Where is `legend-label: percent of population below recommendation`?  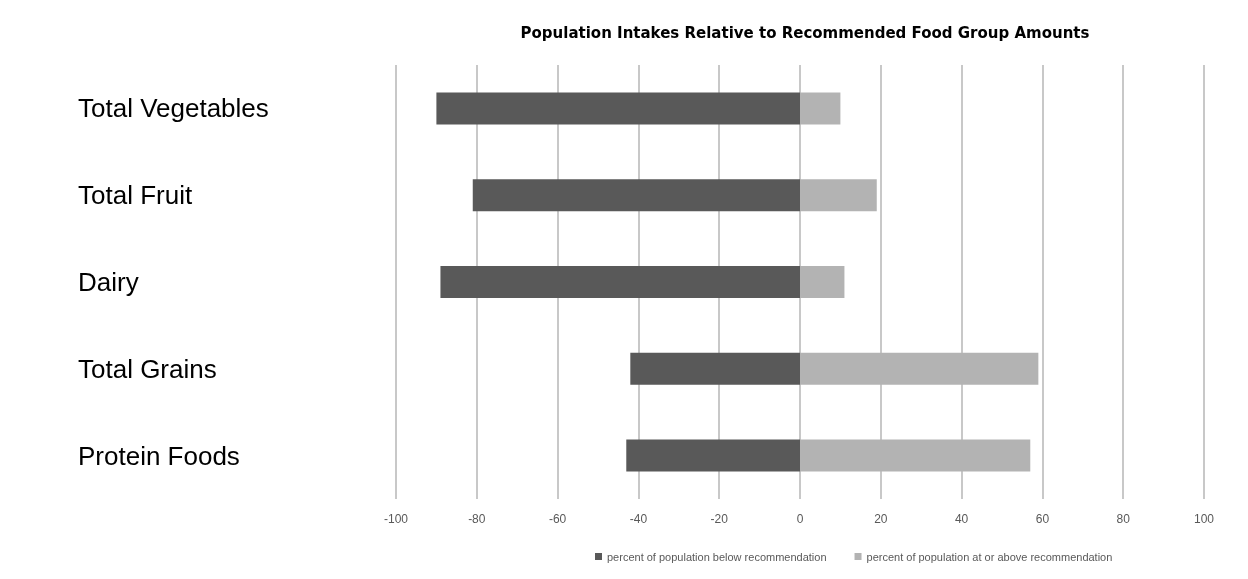
legend-label: percent of population below recommendation is located at coordinates (717, 556).